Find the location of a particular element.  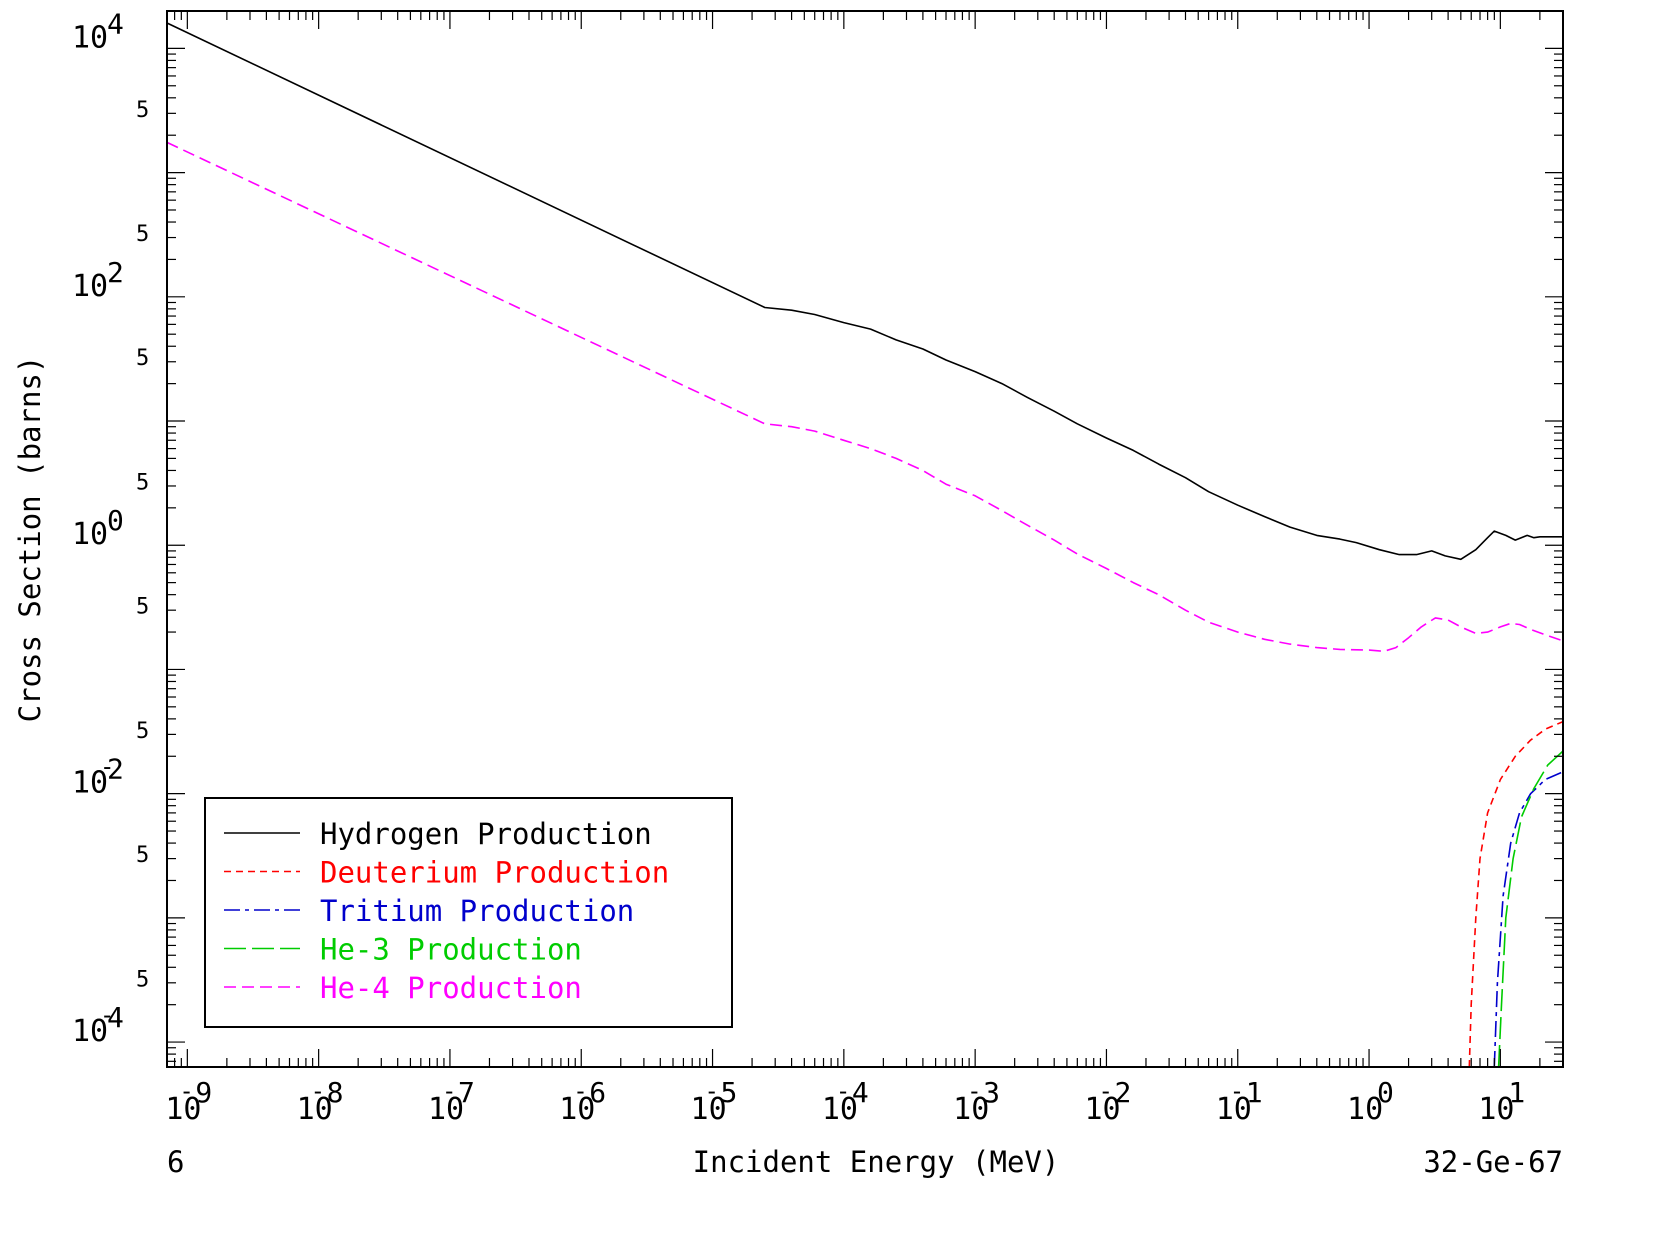

series-deuterium-production-line is located at coordinates (1516, 894).